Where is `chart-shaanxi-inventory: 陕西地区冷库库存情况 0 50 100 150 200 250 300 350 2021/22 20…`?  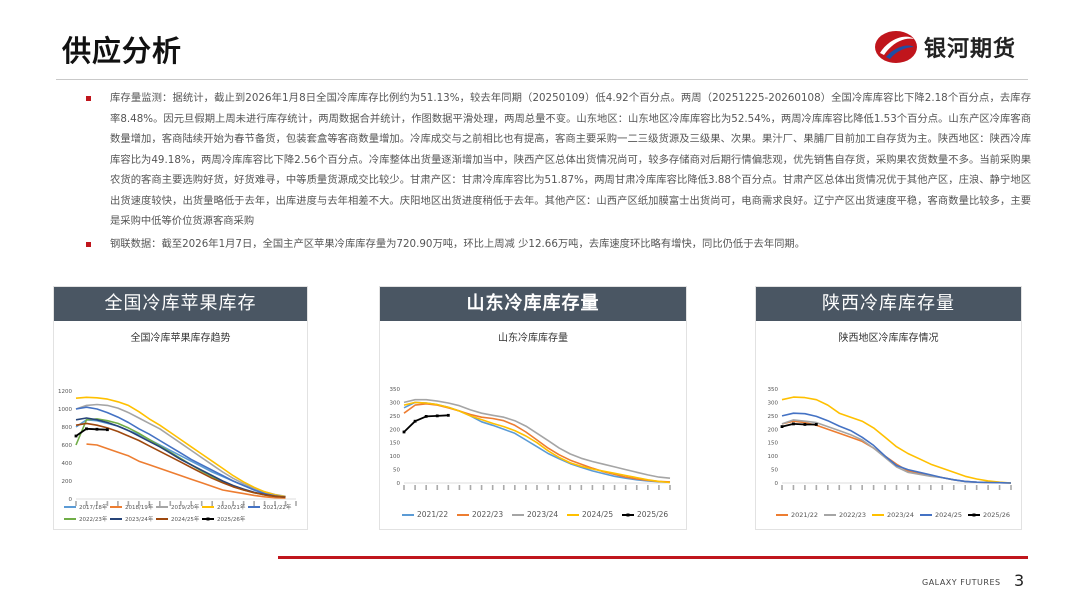
chart-shaanxi-inventory: 陕西地区冷库库存情况 0 50 100 150 200 250 300 350 2021/22 20… is located at coordinates (890, 425).